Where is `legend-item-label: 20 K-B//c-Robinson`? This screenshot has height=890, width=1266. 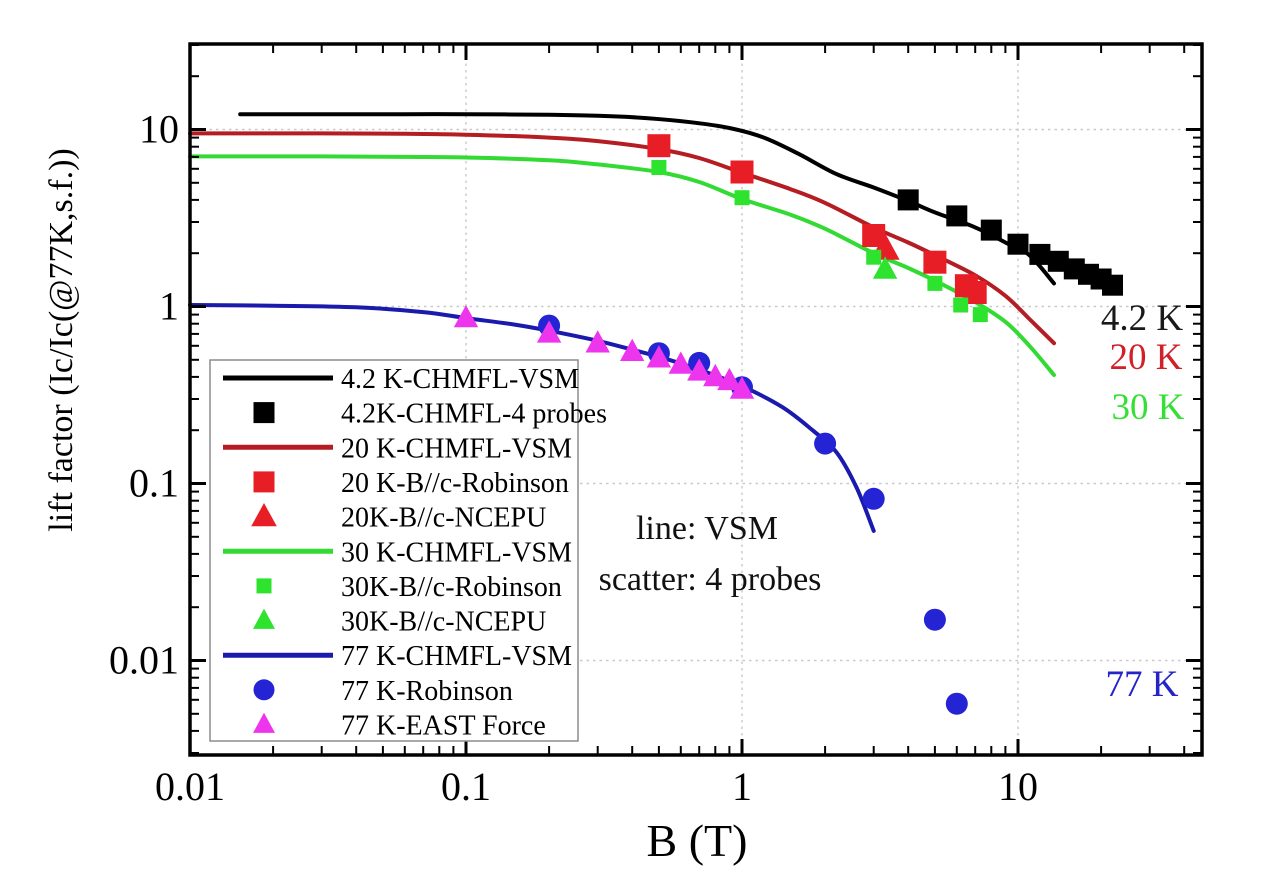
legend-item-label: 20 K-B//c-Robinson is located at coordinates (455, 483).